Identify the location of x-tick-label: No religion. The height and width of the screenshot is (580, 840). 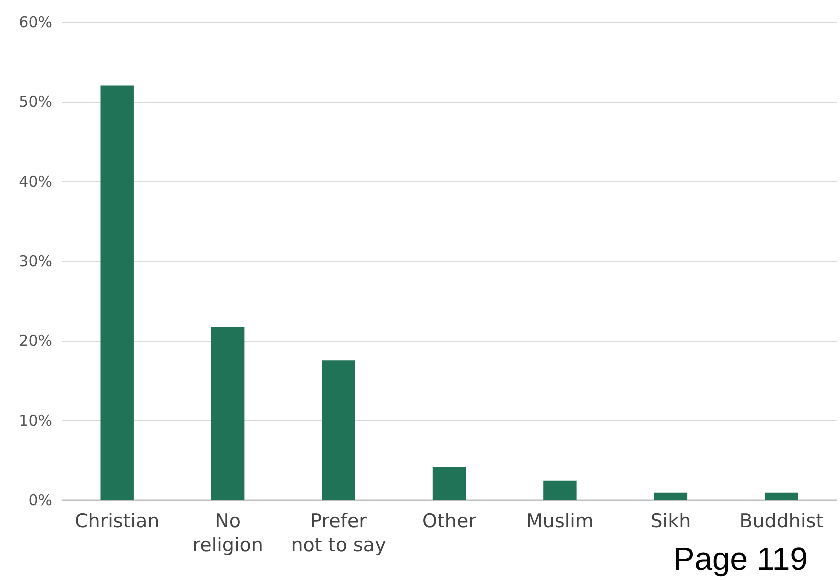
(228, 533).